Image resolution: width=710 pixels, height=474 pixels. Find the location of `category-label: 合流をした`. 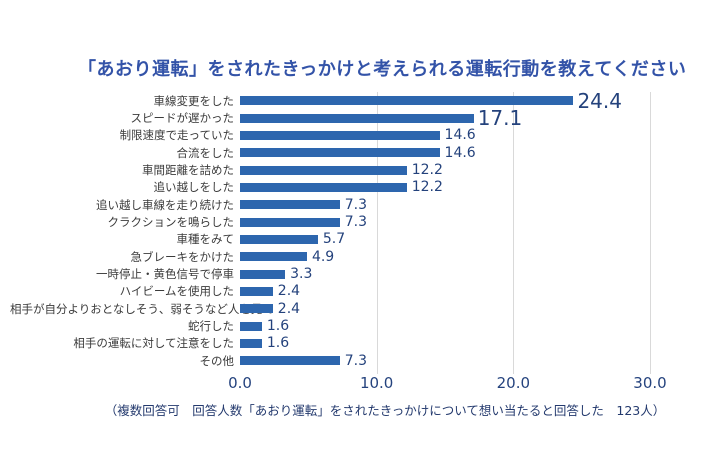

category-label: 合流をした is located at coordinates (205, 152).